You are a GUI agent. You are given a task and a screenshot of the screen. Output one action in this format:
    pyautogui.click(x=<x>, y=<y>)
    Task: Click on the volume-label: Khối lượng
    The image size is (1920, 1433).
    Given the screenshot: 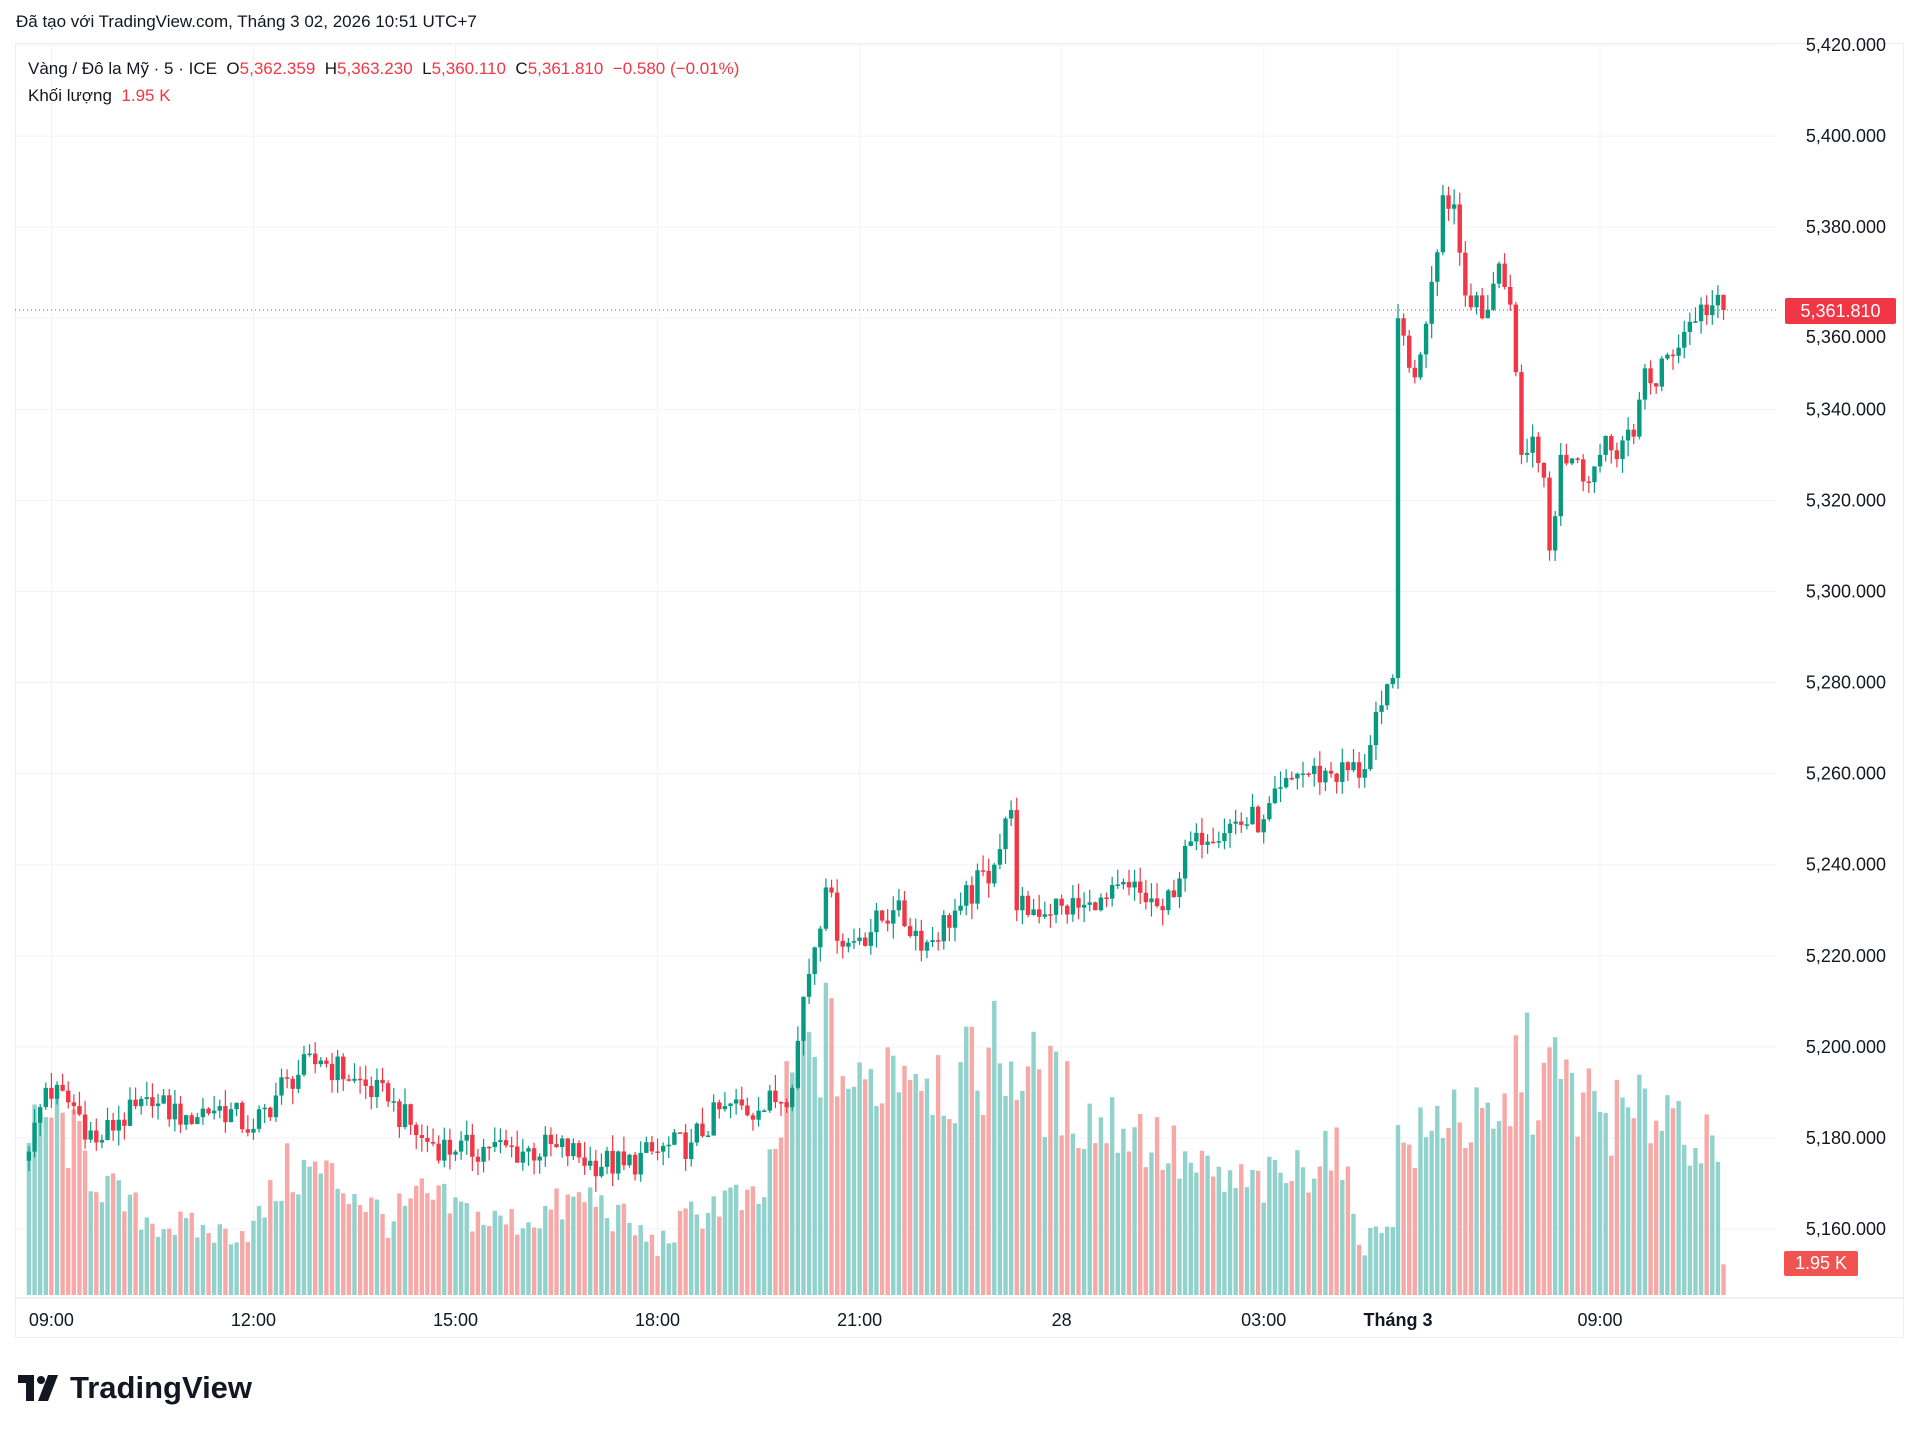 What is the action you would take?
    pyautogui.click(x=70, y=95)
    